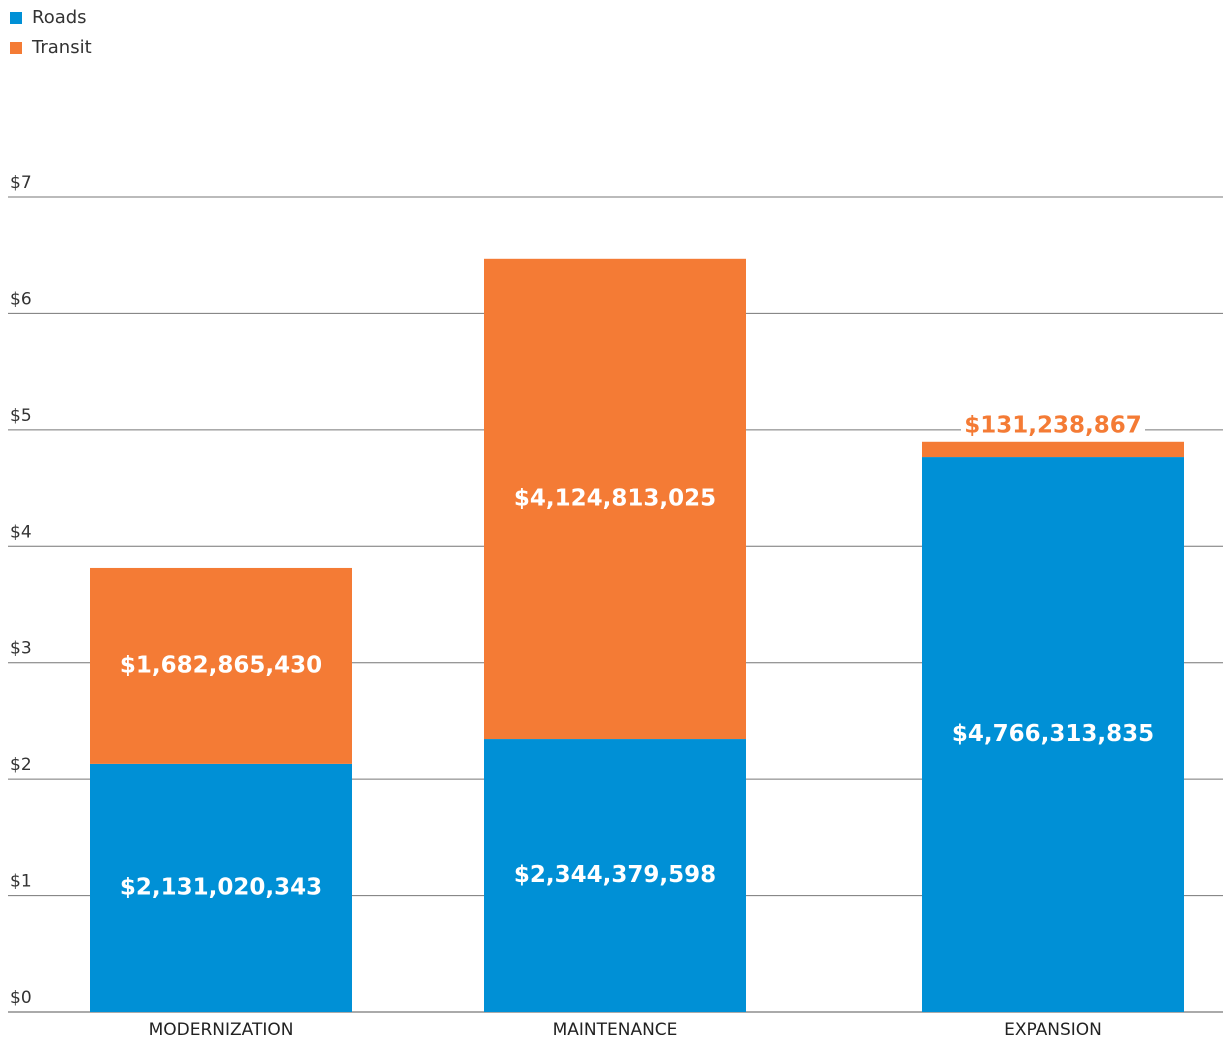 The image size is (1223, 1044). Describe the element at coordinates (21, 649) in the screenshot. I see `y-tick-label: $3` at that location.